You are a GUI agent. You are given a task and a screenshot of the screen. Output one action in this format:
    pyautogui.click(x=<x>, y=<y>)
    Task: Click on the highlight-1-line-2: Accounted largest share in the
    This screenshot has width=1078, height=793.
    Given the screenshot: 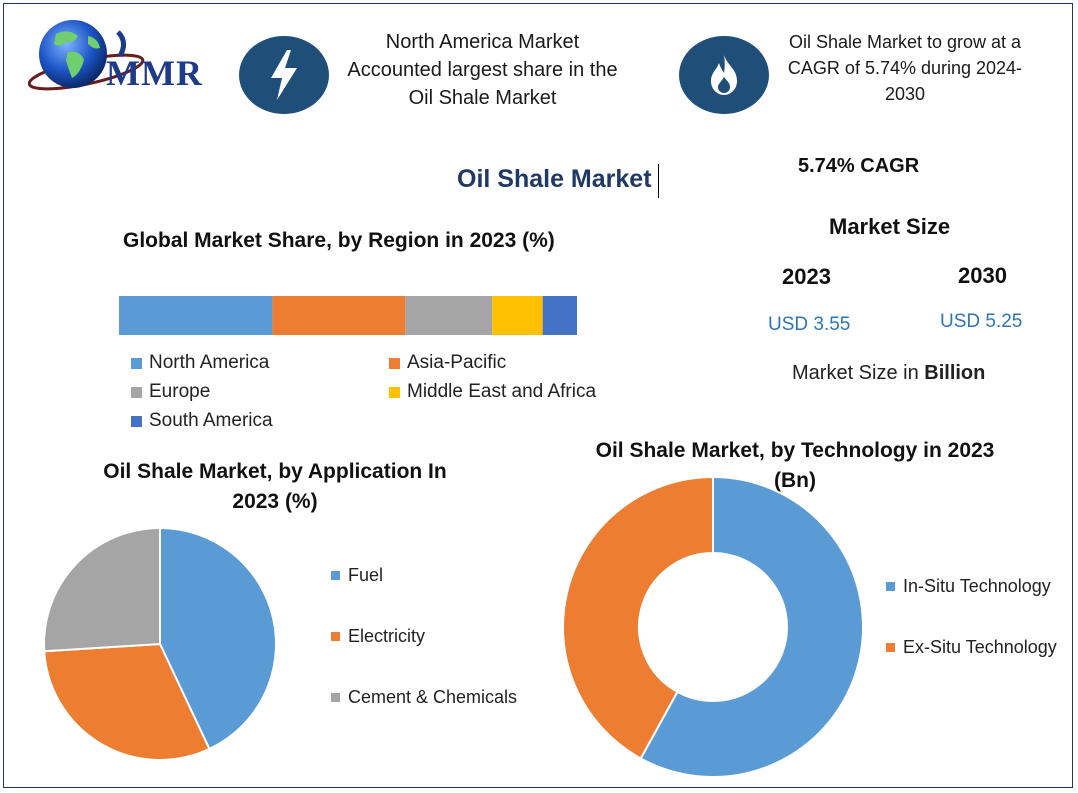 What is the action you would take?
    pyautogui.click(x=482, y=70)
    